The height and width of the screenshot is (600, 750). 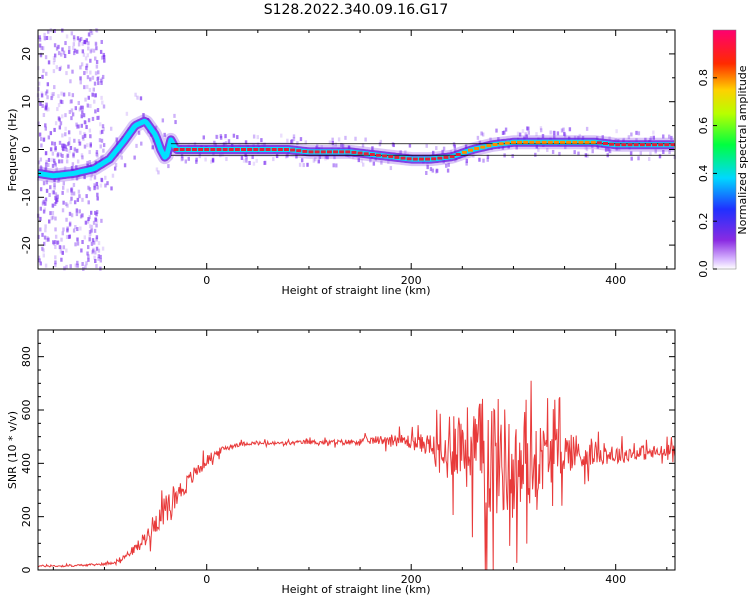 I want to click on colorbar-tick-label: 0.0, so click(x=703, y=269).